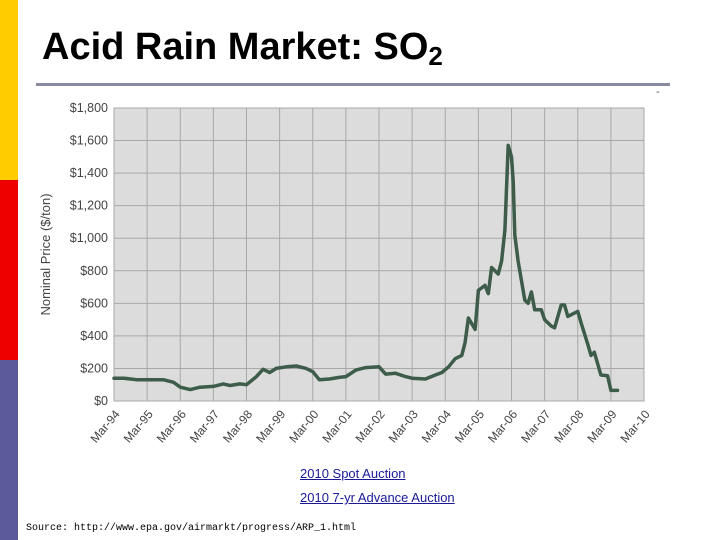 The height and width of the screenshot is (540, 720). What do you see at coordinates (89, 238) in the screenshot?
I see `y-tick-label: $1,000` at bounding box center [89, 238].